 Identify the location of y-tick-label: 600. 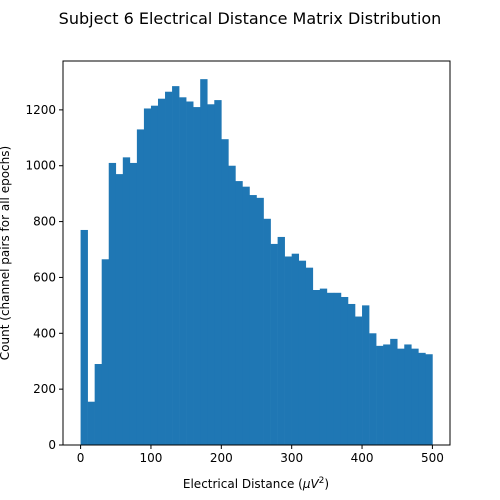
(44, 277).